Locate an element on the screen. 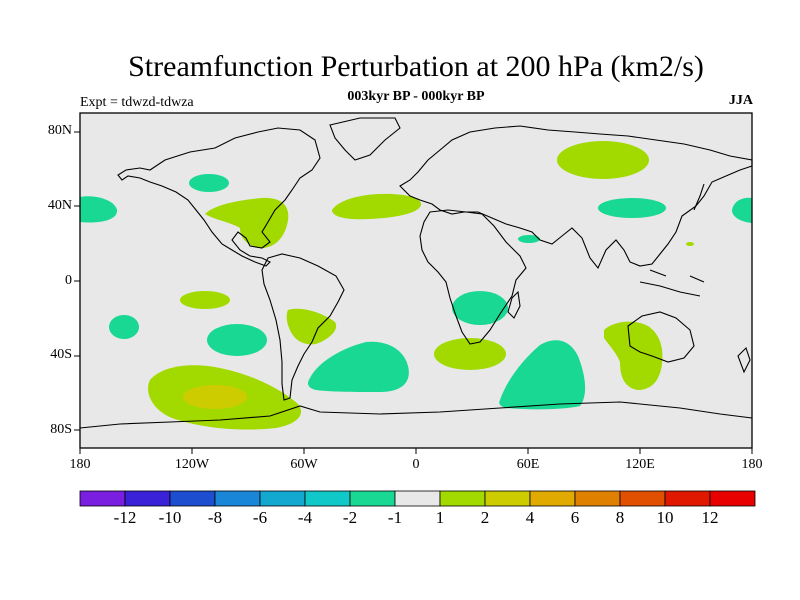 Image resolution: width=800 pixels, height=600 pixels. coastline-madagascar is located at coordinates (514, 304).